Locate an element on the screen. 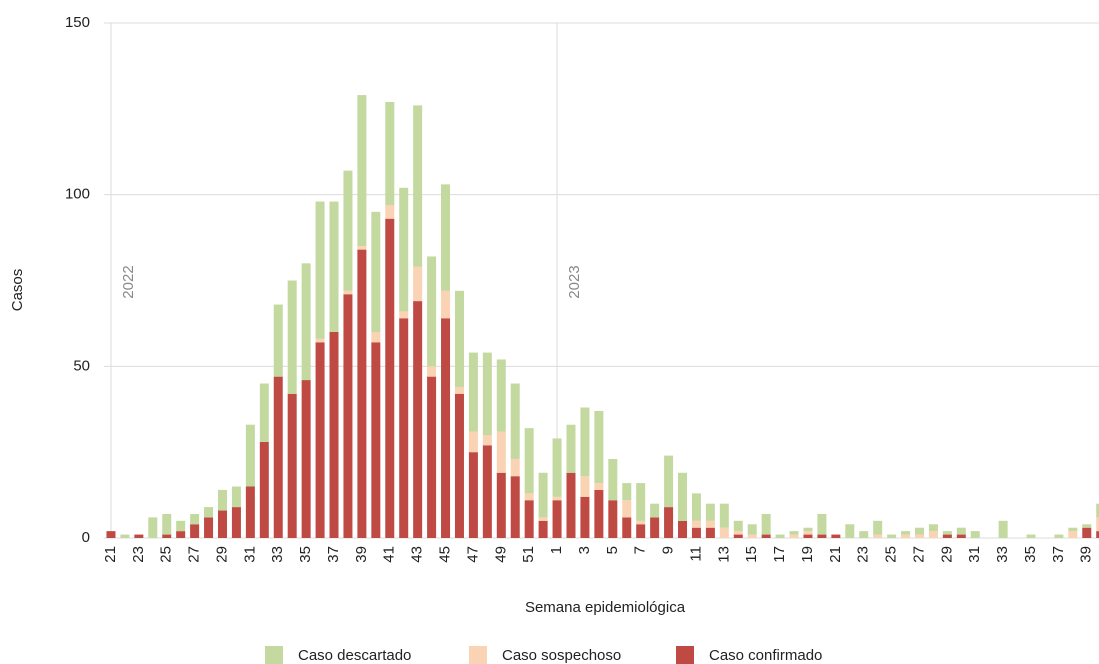 This screenshot has height=664, width=1099. x-tick-label: 13 is located at coordinates (723, 554).